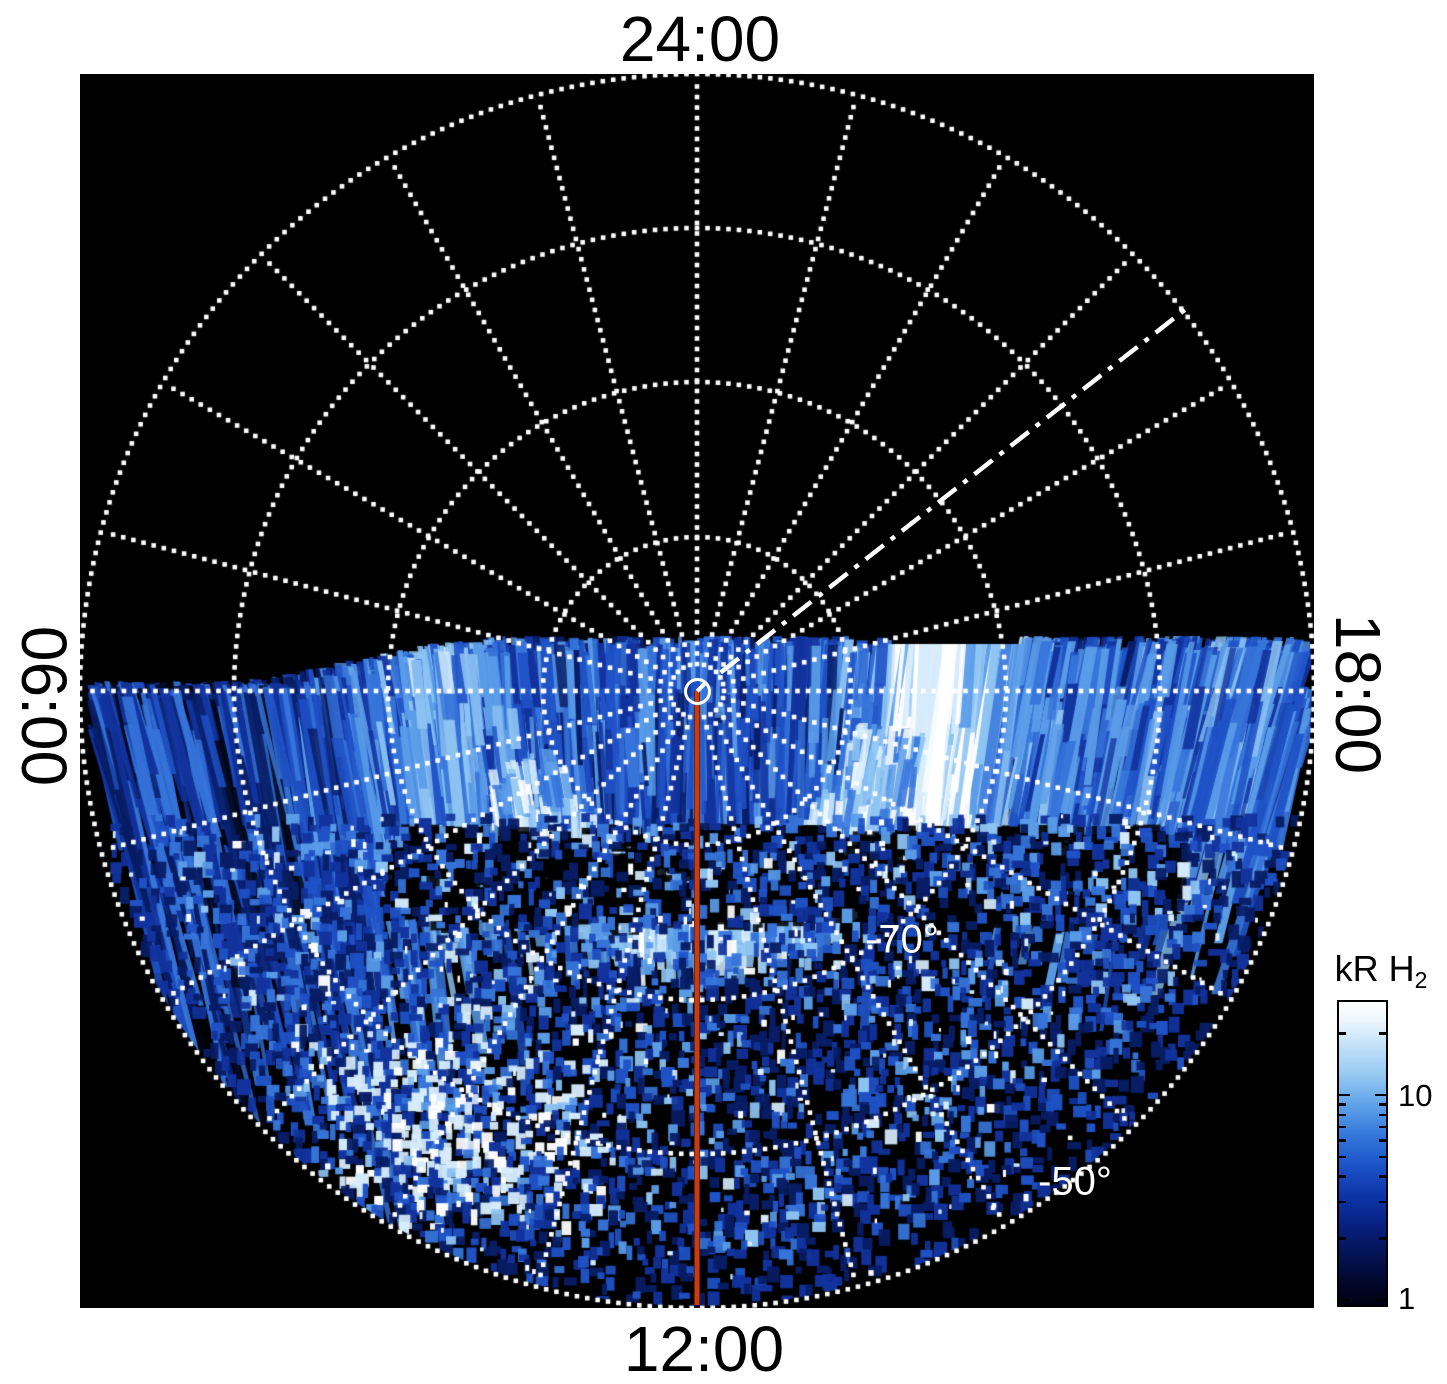  What do you see at coordinates (44, 706) in the screenshot?
I see `hour-label-dawn: 06:00` at bounding box center [44, 706].